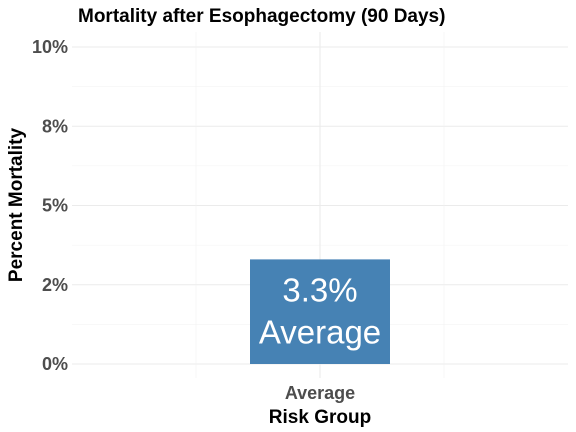 This screenshot has height=432, width=576. I want to click on bar-average, so click(320, 311).